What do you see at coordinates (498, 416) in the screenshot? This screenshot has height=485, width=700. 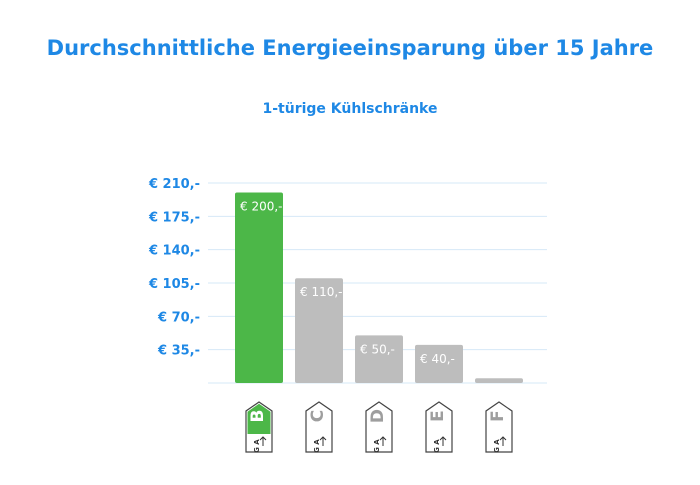 I see `energy-class-letter: F` at bounding box center [498, 416].